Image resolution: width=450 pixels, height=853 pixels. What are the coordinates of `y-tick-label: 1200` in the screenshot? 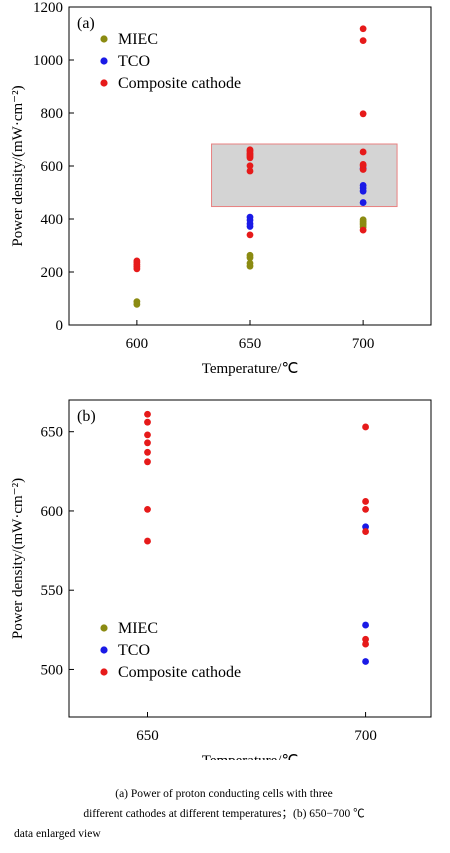 It's located at (48, 8).